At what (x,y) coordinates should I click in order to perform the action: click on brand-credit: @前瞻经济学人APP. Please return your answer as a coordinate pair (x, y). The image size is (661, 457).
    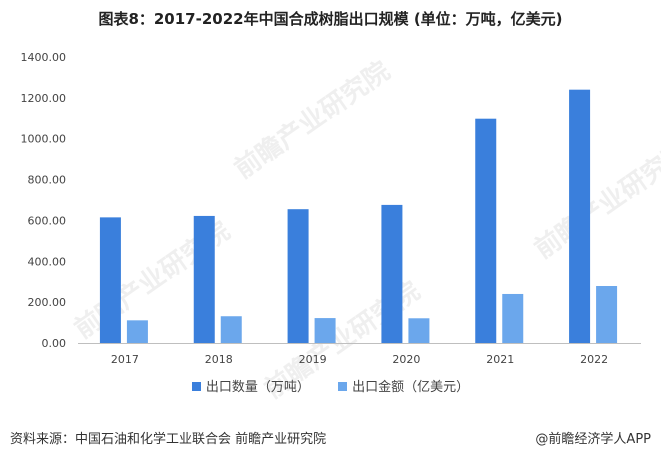
    Looking at the image, I should click on (593, 439).